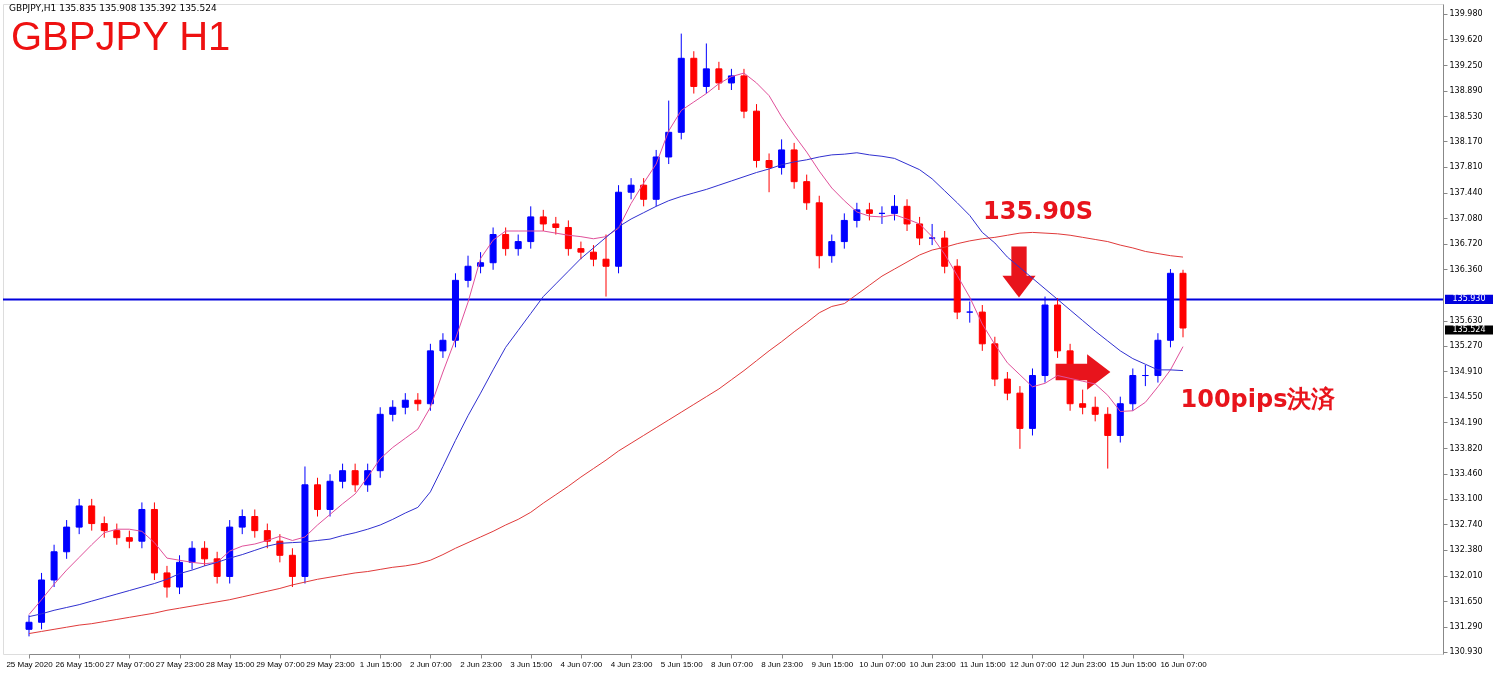 This screenshot has width=1500, height=683. Describe the element at coordinates (1466, 652) in the screenshot. I see `y-tick-label: 130.930` at that location.